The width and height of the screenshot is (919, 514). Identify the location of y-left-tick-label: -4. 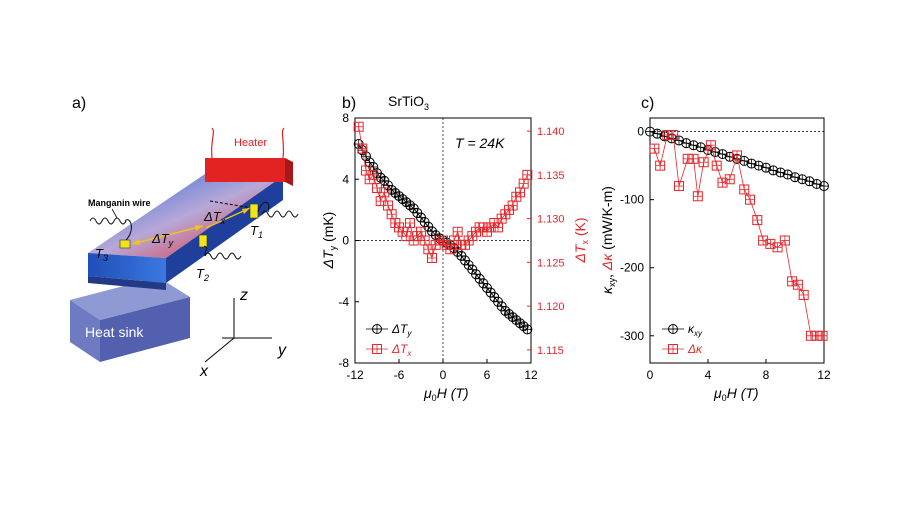
(343, 302).